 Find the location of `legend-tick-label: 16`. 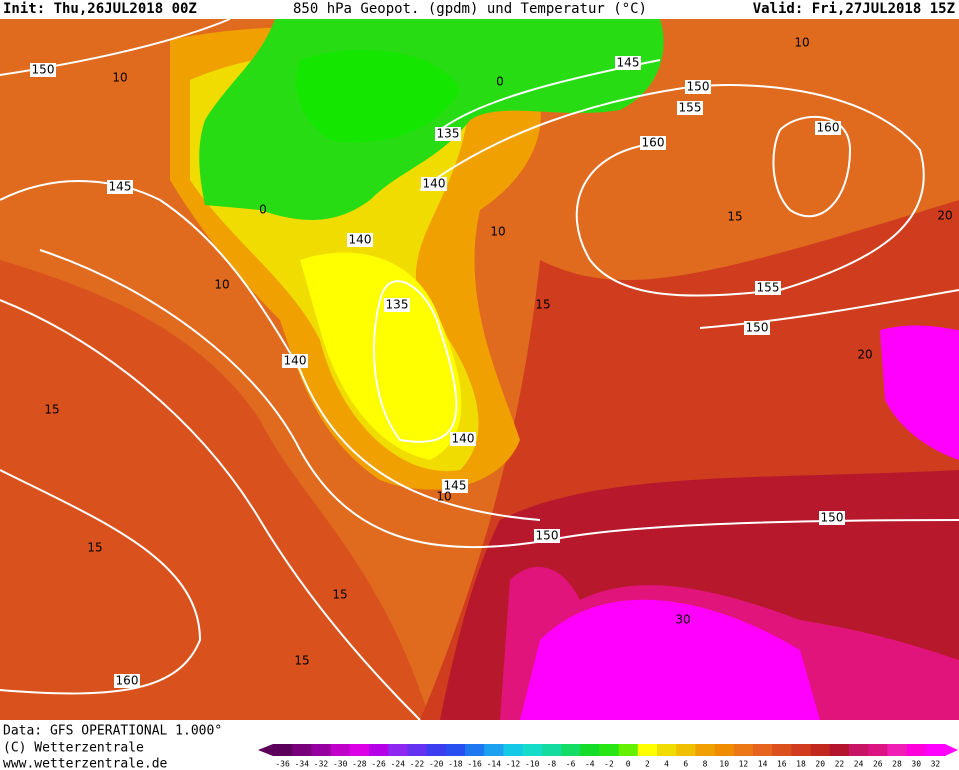

legend-tick-label: 16 is located at coordinates (782, 764).